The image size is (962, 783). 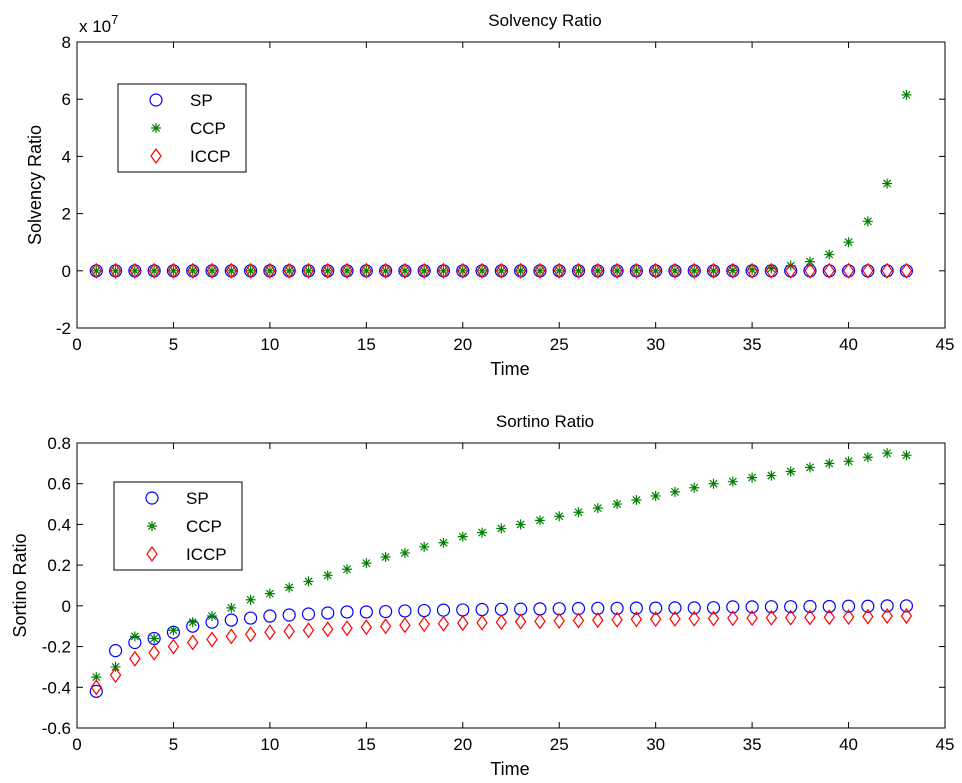 I want to click on y-multiplier-exponent: 7, so click(x=114, y=19).